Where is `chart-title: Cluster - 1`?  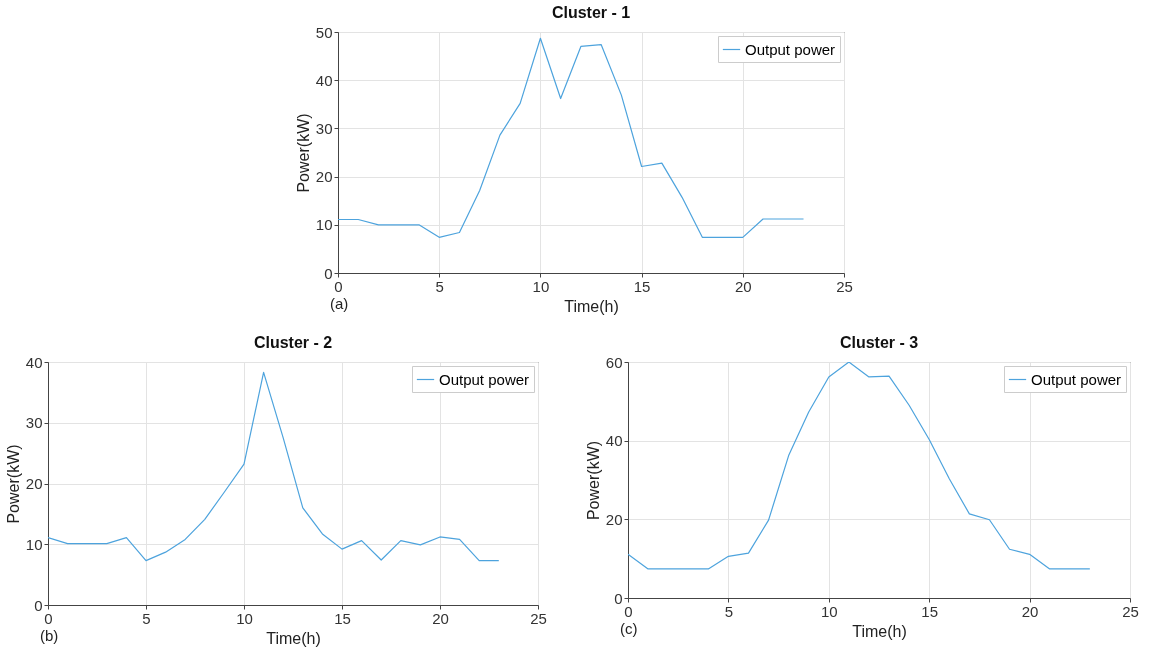 chart-title: Cluster - 1 is located at coordinates (591, 12).